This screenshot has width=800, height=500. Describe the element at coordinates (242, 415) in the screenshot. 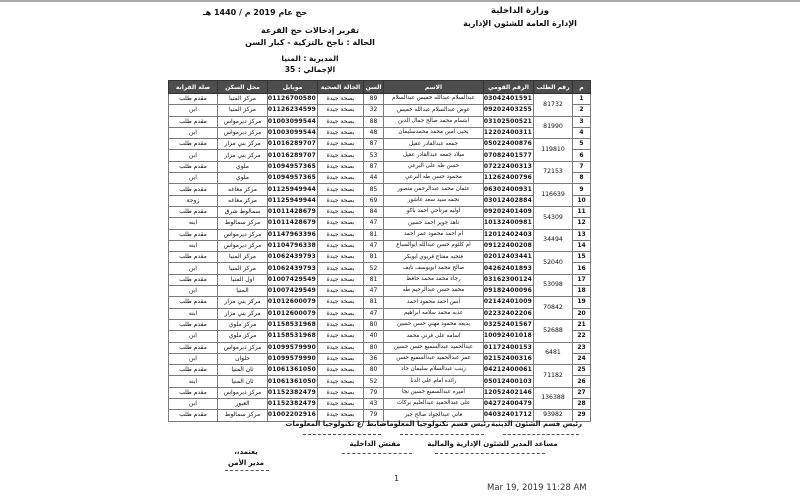

I see `cell-residence: مركز سمالوط` at that location.